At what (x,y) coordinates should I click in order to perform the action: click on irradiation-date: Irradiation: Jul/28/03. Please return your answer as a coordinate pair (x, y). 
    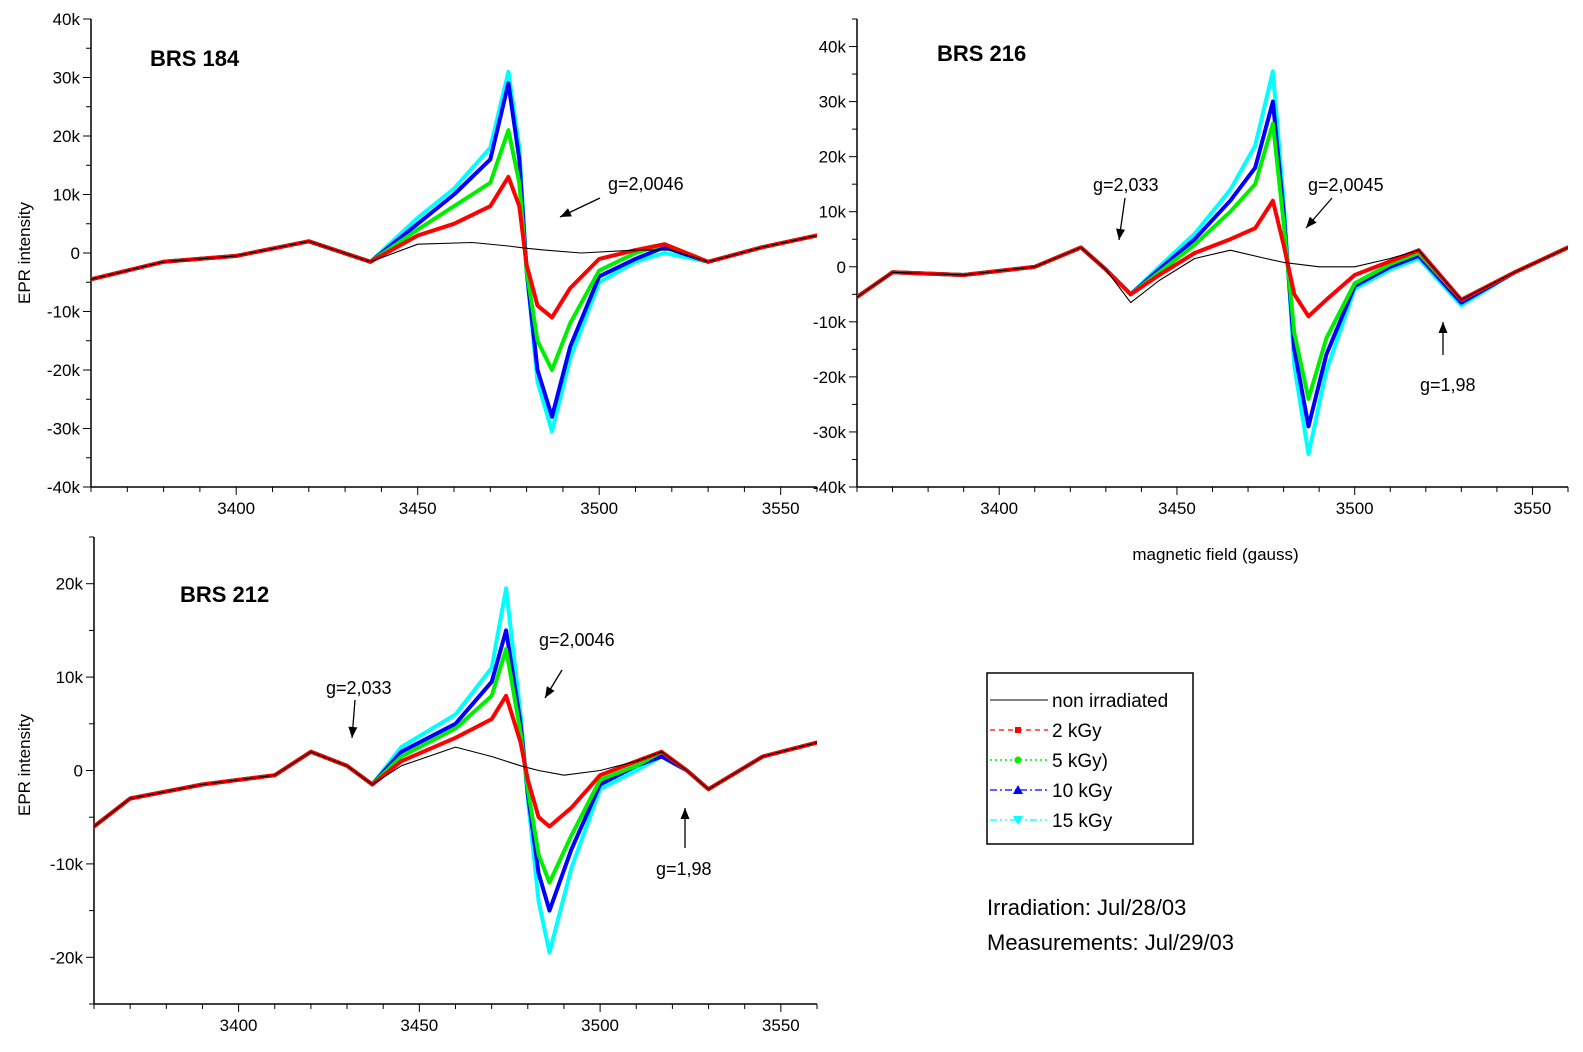
    Looking at the image, I should click on (1086, 907).